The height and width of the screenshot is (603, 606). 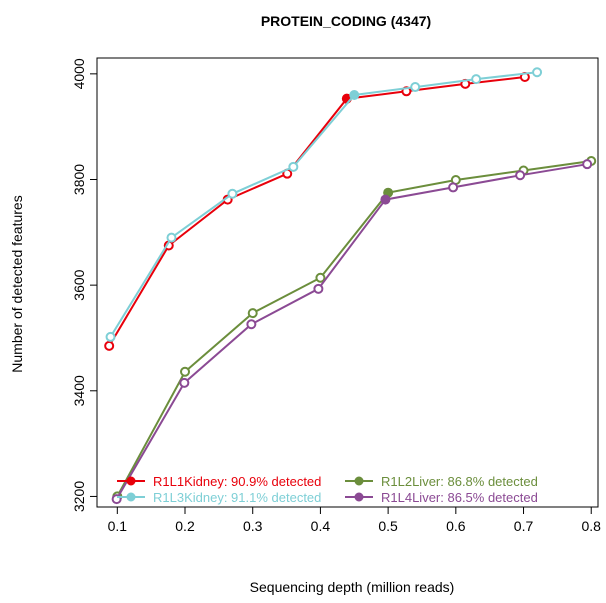 I want to click on chart-title: PROTEIN_CODING (4347), so click(x=346, y=21).